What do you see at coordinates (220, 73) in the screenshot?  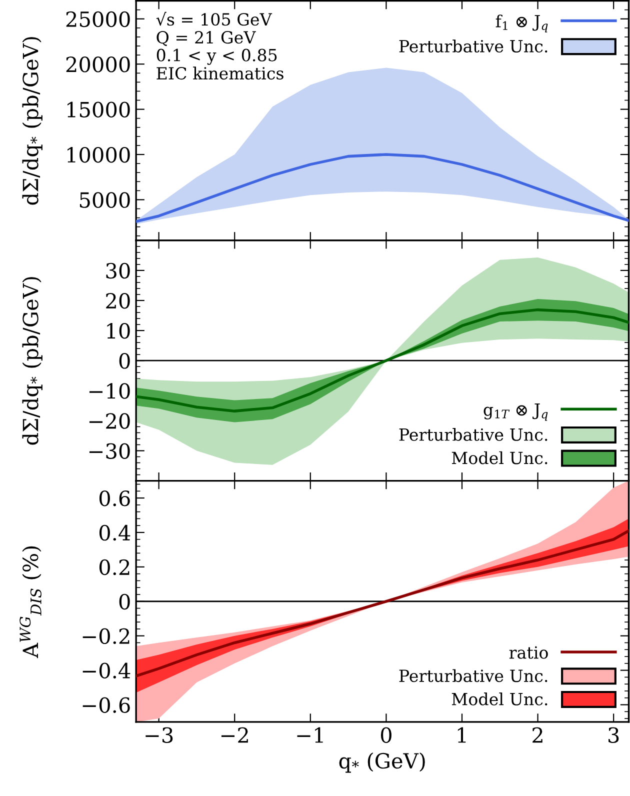 I see `annotation: EIC kinematics` at bounding box center [220, 73].